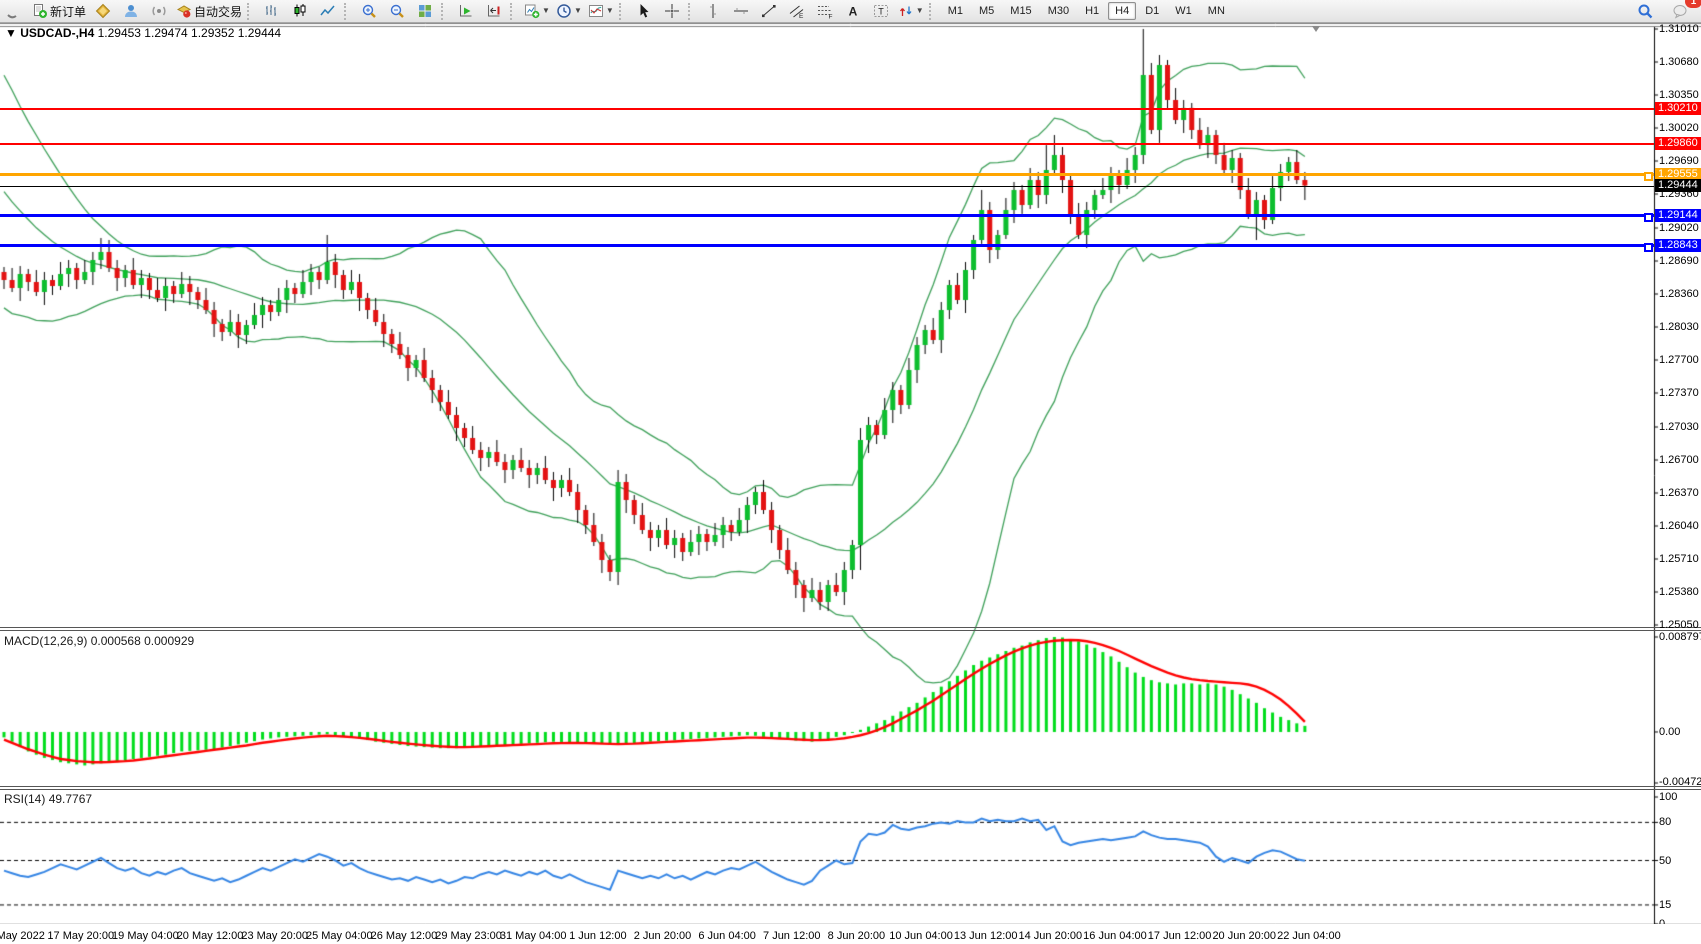 This screenshot has width=1701, height=944. I want to click on bars-glyph, so click(271, 10).